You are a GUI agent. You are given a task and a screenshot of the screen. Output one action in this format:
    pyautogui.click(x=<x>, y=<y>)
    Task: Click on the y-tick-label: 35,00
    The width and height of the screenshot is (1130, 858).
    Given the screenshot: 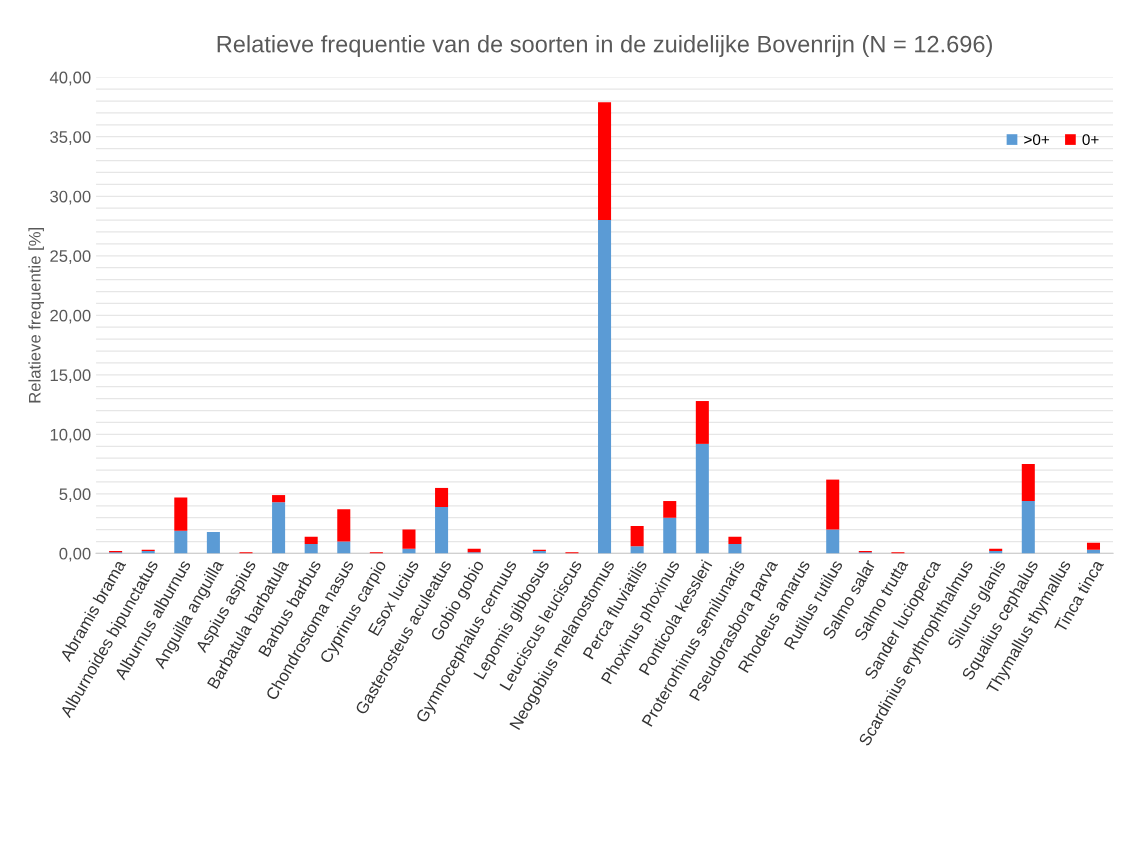 What is the action you would take?
    pyautogui.click(x=70, y=138)
    